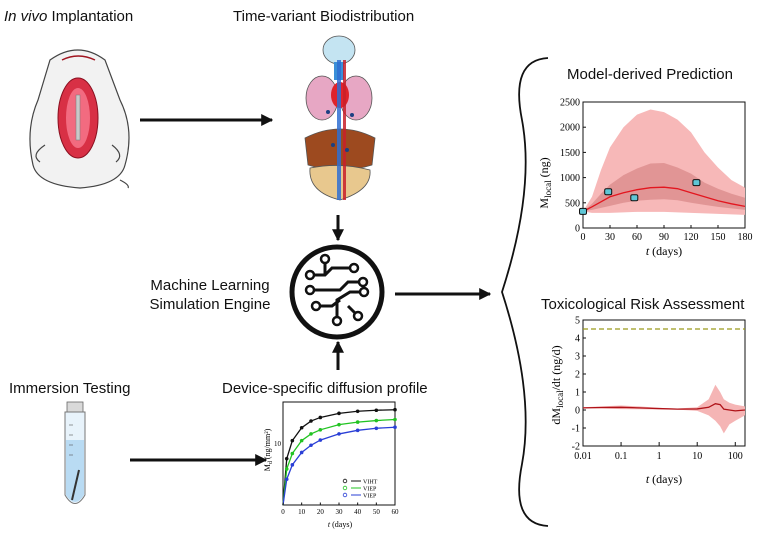  What do you see at coordinates (268, 449) in the screenshot?
I see `diffusion-ylabel: Md (ng/mm²)` at bounding box center [268, 449].